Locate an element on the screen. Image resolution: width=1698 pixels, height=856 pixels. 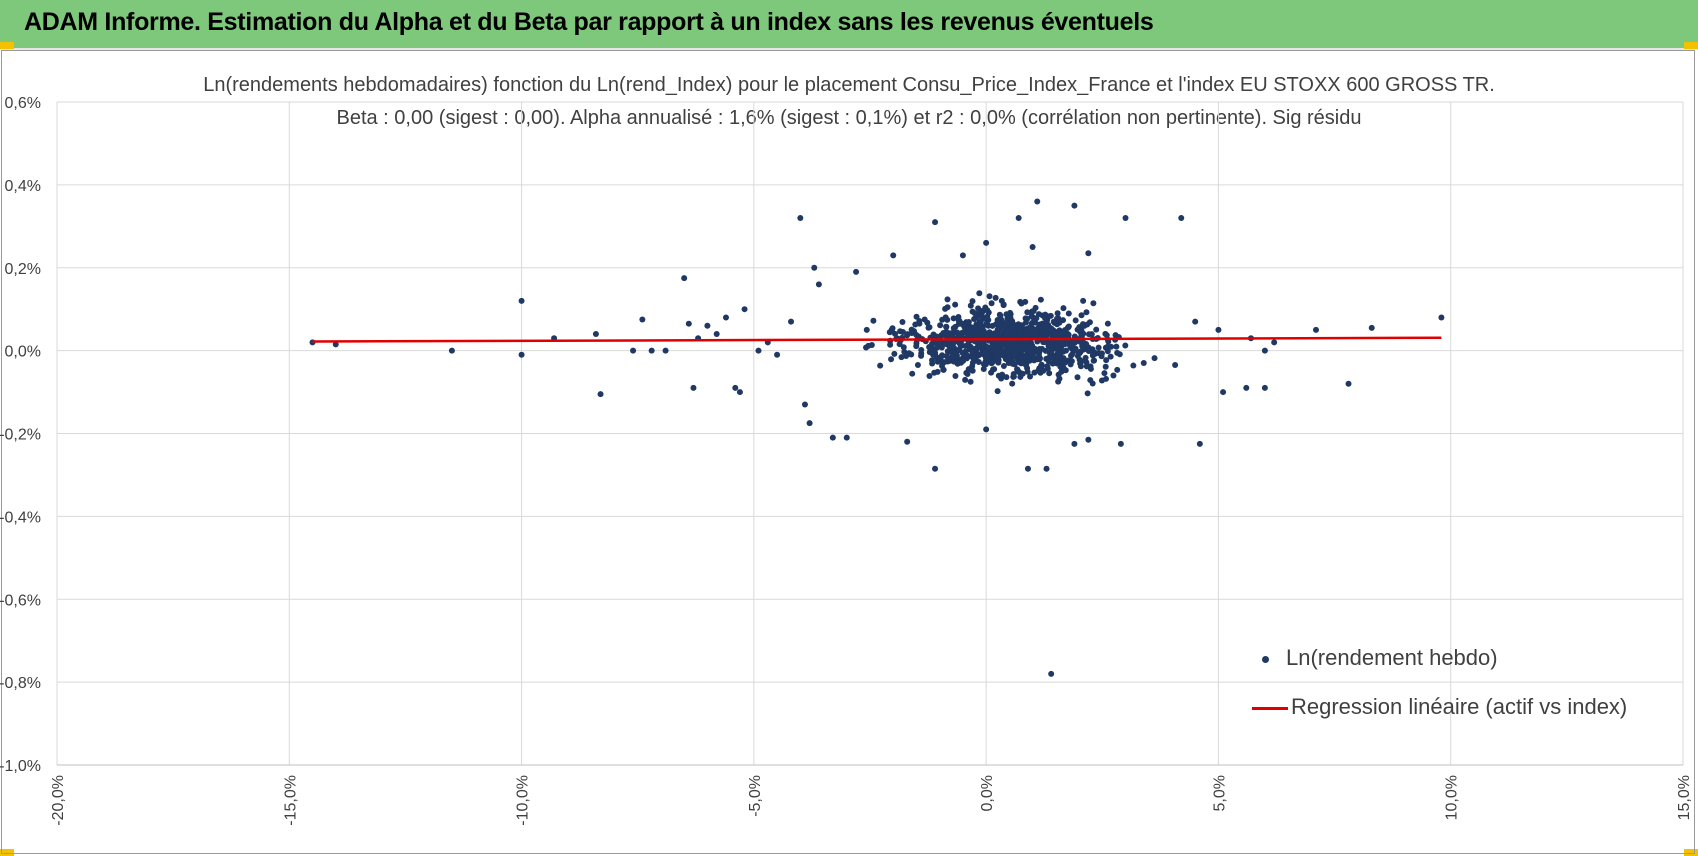
legend-scatter-marker is located at coordinates (1265, 659).